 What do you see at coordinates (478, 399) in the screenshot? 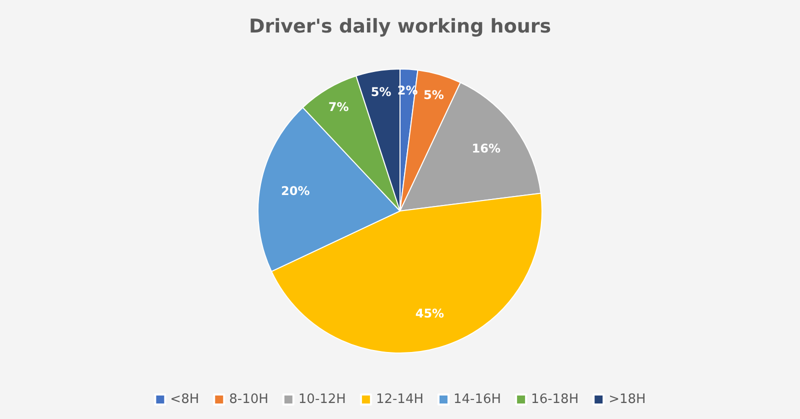
I see `legend-label: 14-16H` at bounding box center [478, 399].